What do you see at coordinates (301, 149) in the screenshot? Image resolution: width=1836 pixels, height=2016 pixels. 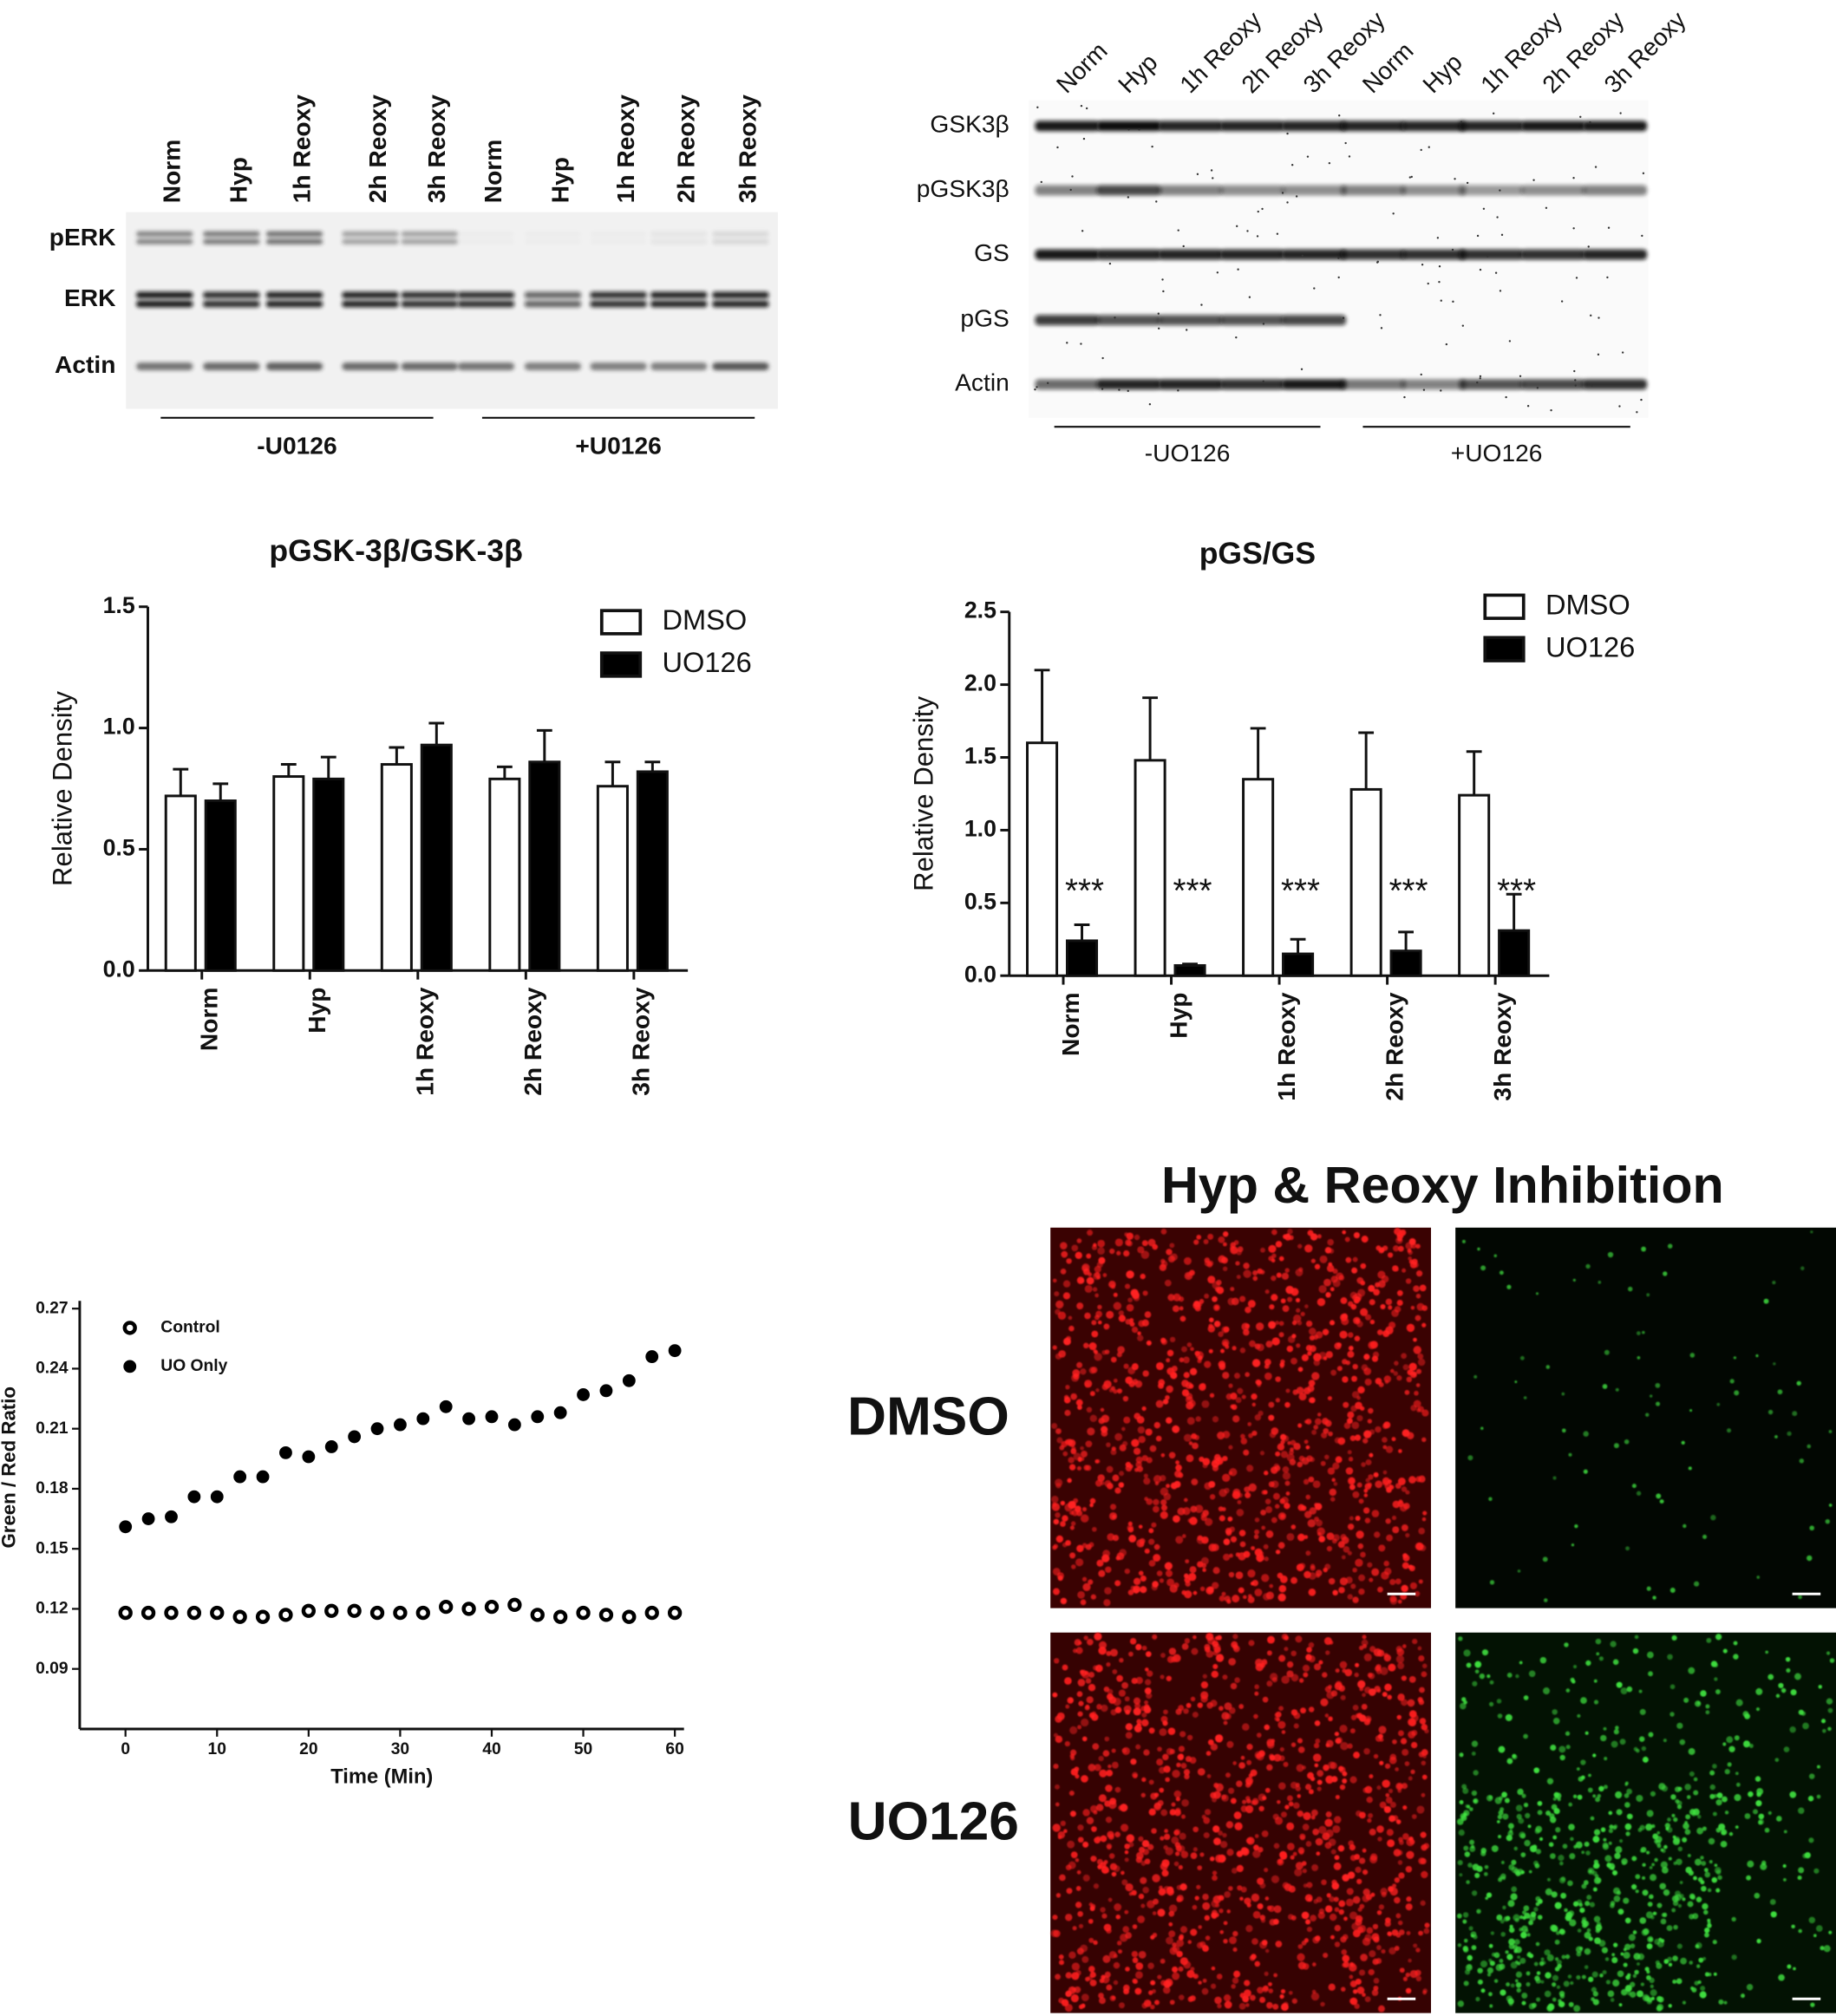 I see `lane-label: 1h Reoxy` at bounding box center [301, 149].